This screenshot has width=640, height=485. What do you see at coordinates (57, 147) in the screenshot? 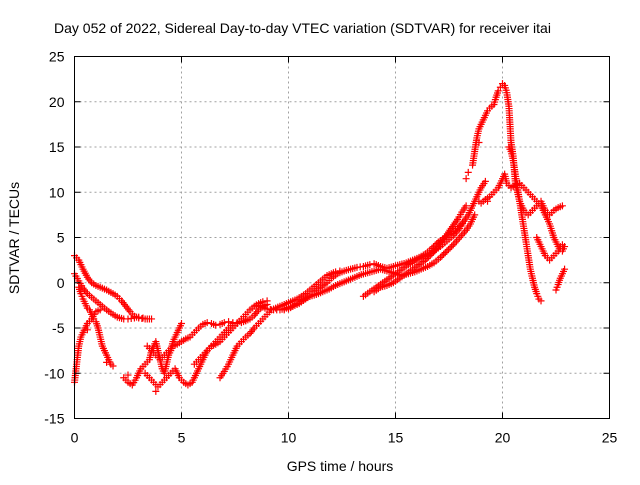
I see `y-tick-label: 15` at bounding box center [57, 147].